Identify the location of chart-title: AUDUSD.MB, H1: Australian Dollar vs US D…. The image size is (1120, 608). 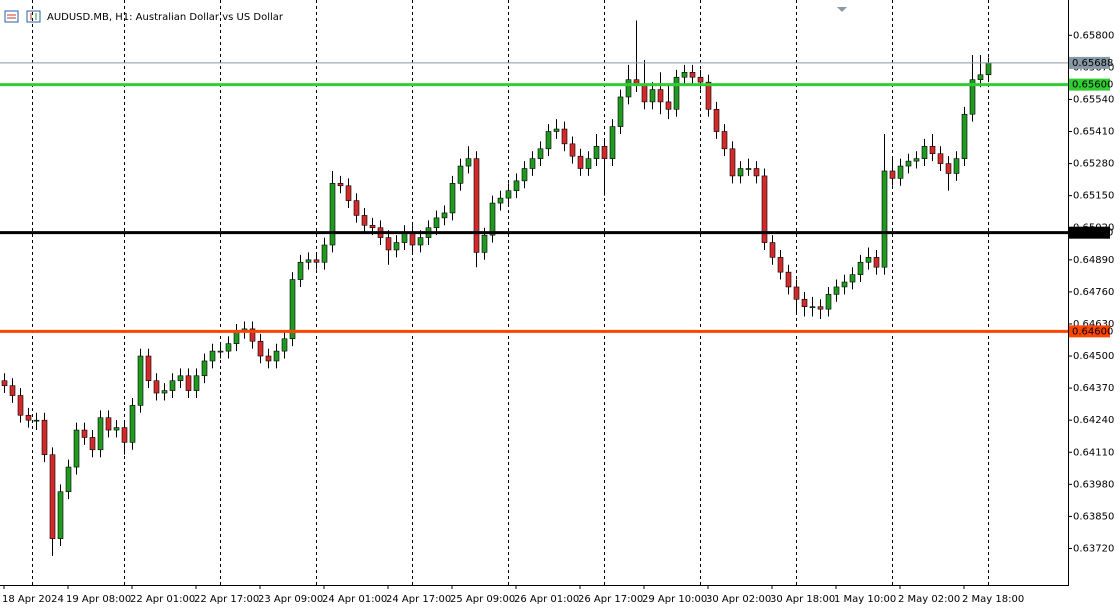
(165, 17).